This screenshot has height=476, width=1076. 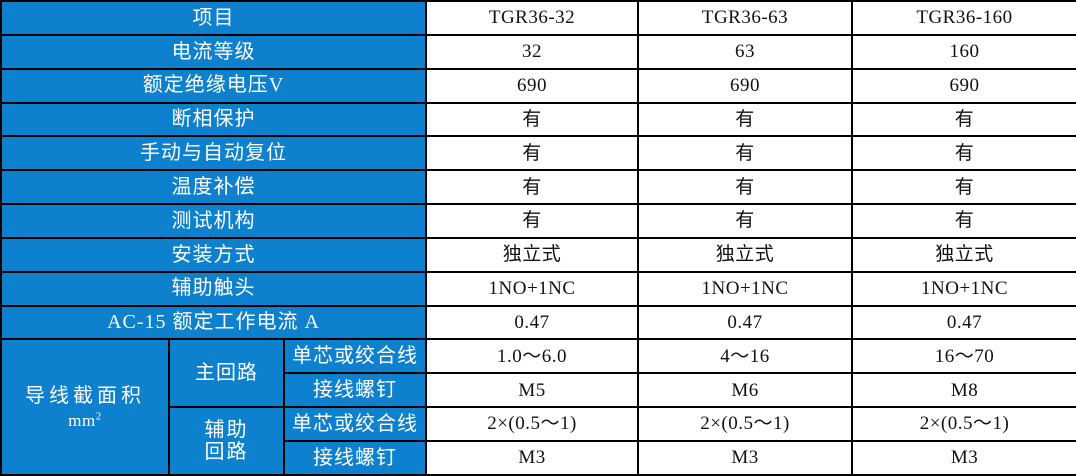 What do you see at coordinates (963, 390) in the screenshot?
I see `wire-item-value-3: M8` at bounding box center [963, 390].